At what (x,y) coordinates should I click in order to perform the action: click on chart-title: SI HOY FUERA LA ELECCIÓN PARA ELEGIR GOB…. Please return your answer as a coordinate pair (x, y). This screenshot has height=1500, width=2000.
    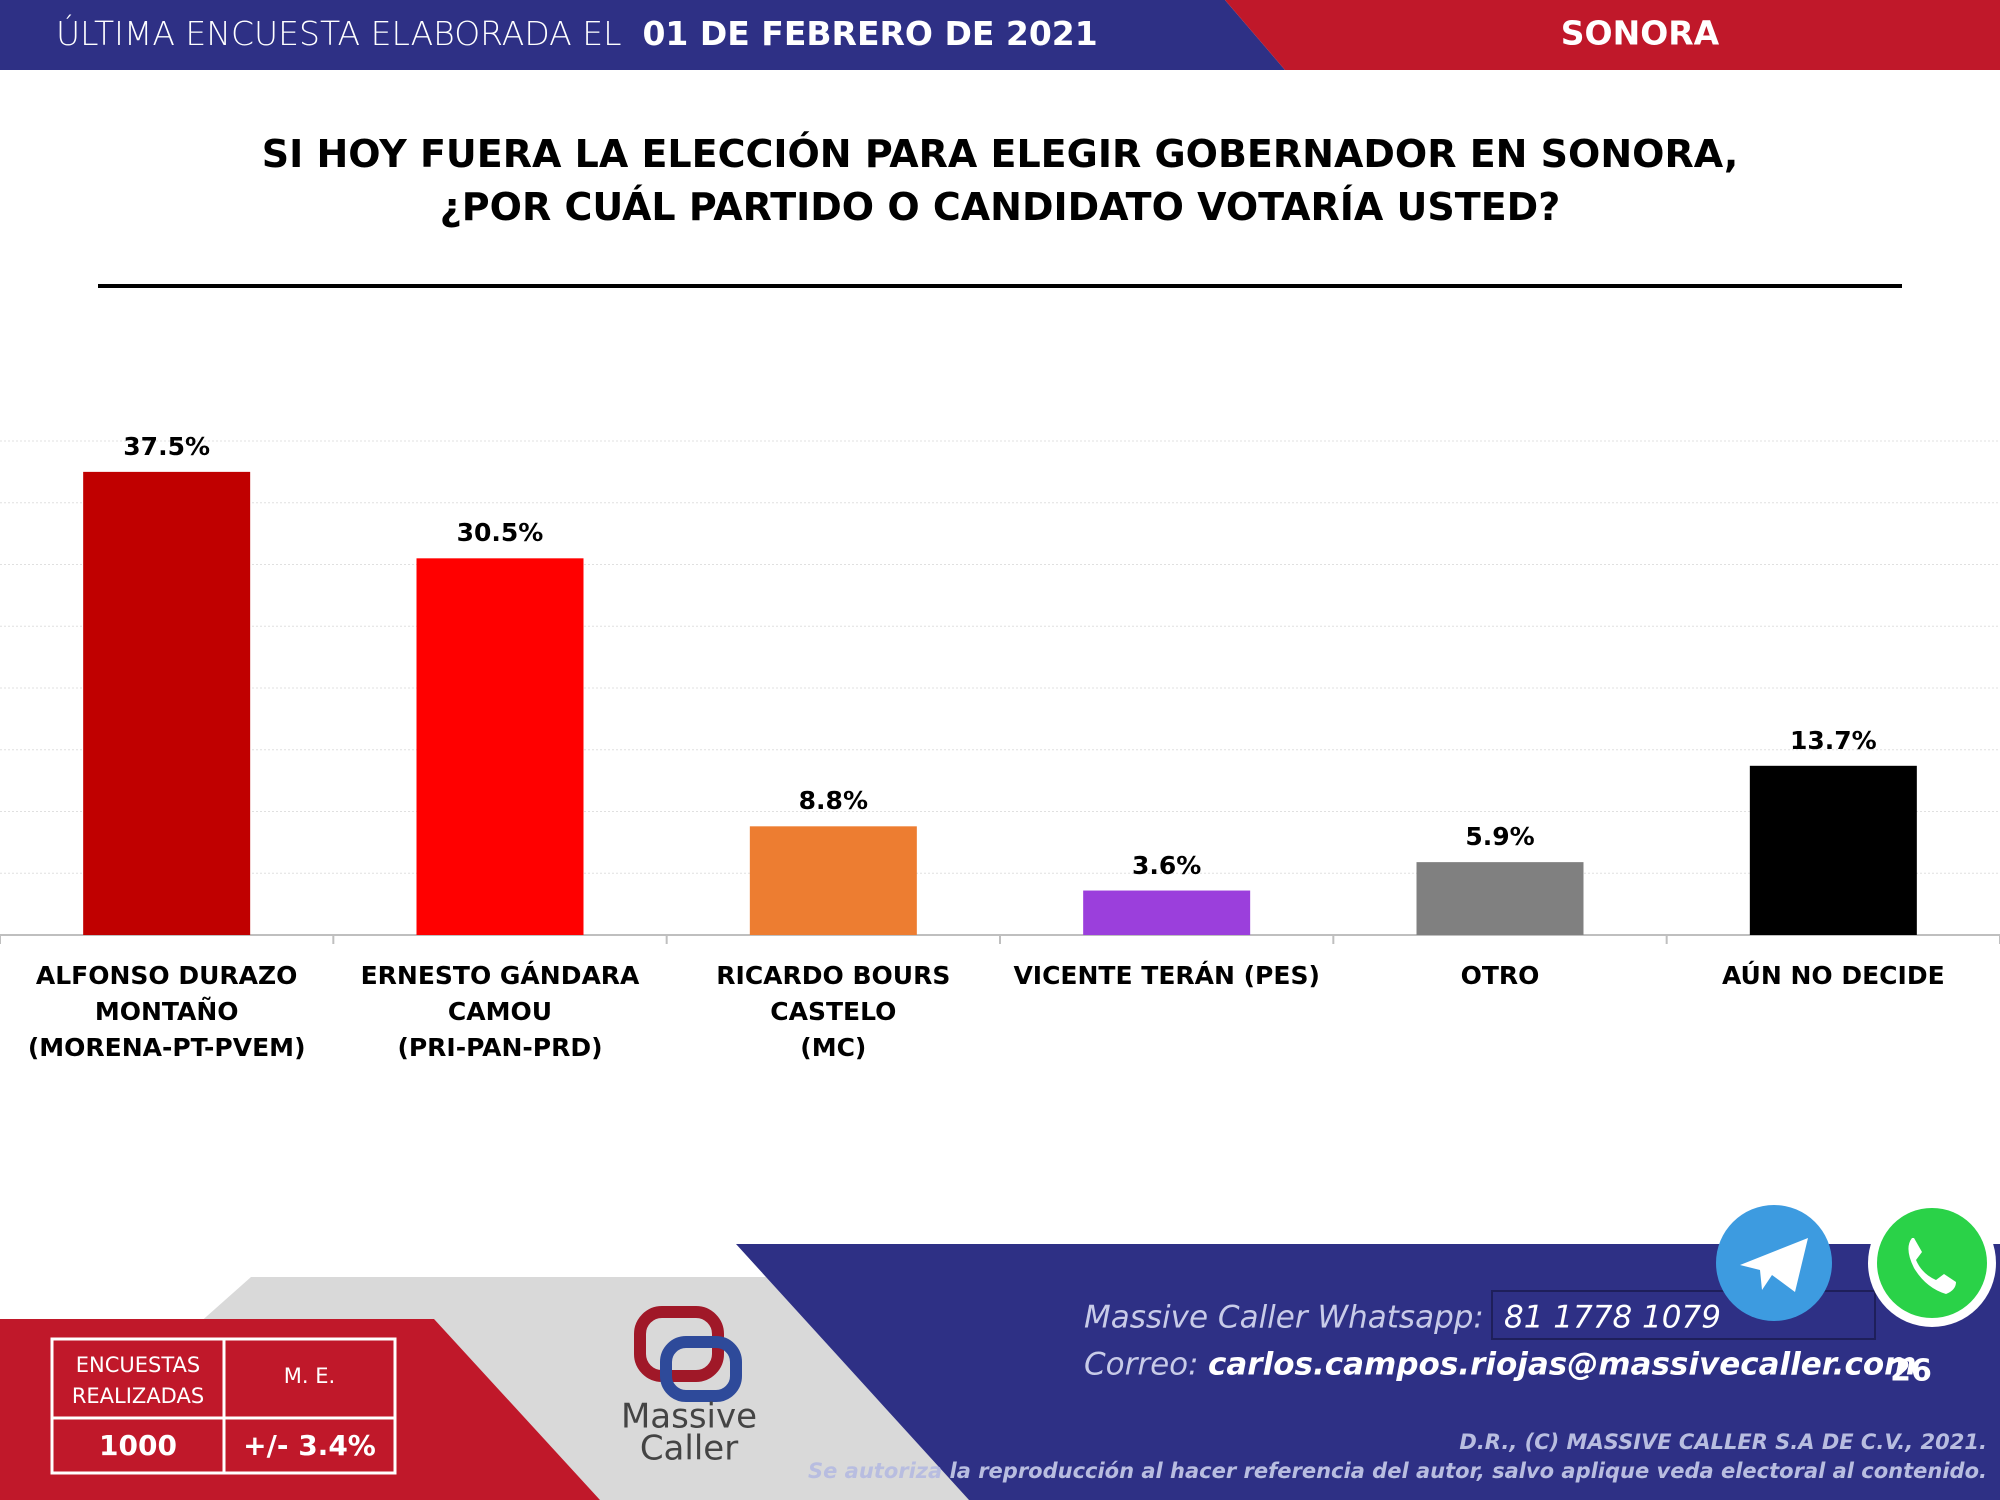
    Looking at the image, I should click on (1000, 180).